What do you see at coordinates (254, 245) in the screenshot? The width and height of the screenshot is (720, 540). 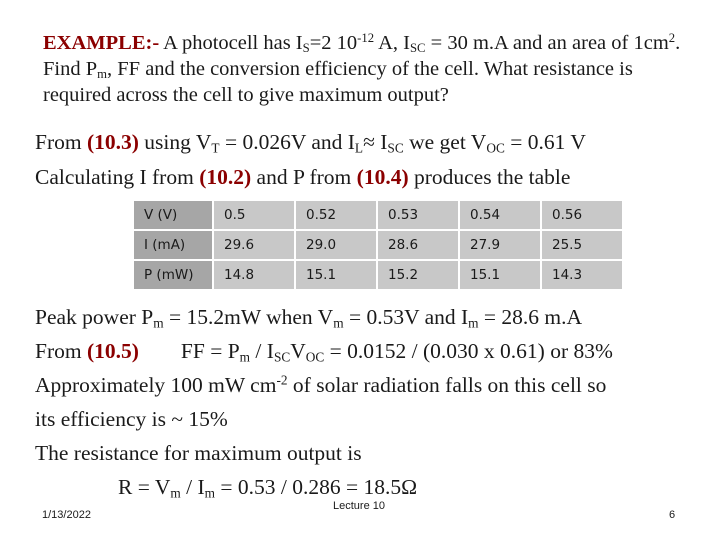 I see `table-cell: 29.6` at bounding box center [254, 245].